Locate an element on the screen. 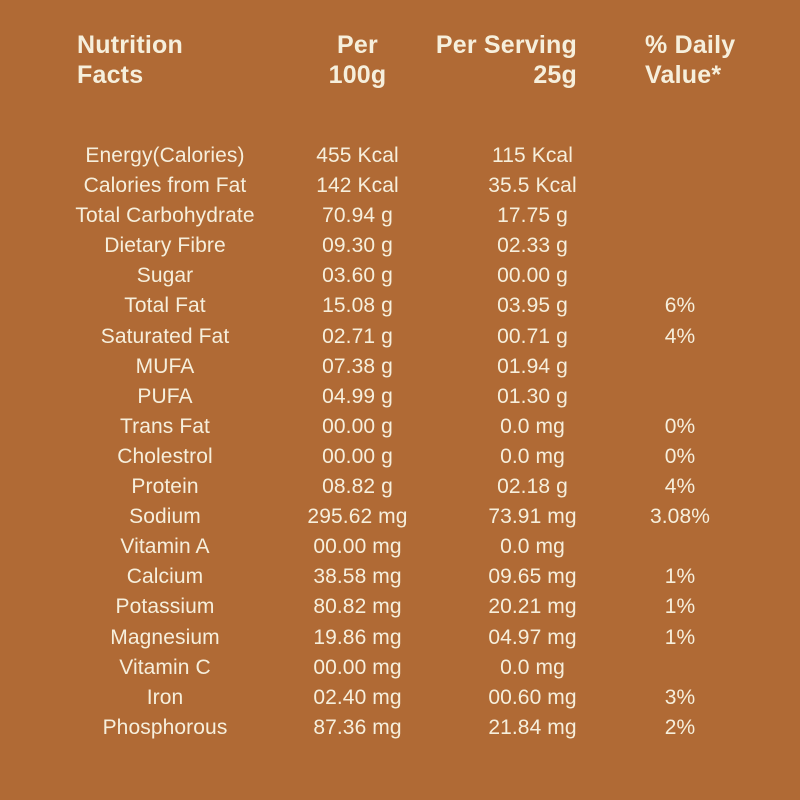 The image size is (800, 800). table-row: Protein 08.82 g 02.18 g 4% is located at coordinates (375, 487).